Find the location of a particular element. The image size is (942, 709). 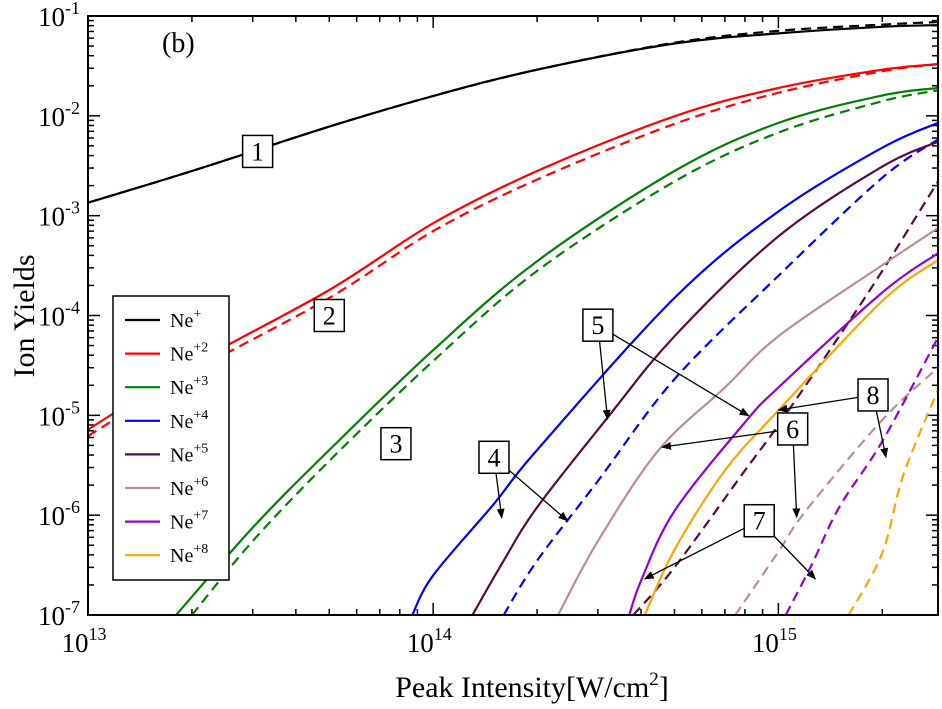

annotation-2-label: 2 is located at coordinates (329, 316).